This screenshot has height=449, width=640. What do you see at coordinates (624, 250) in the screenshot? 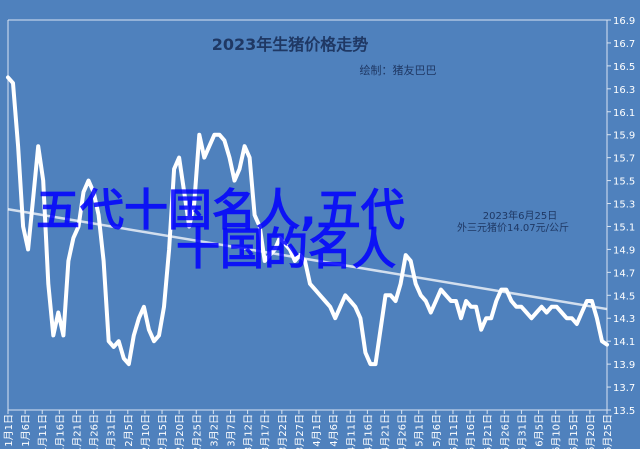
I see `y-tick-label: 14.9` at bounding box center [624, 250].